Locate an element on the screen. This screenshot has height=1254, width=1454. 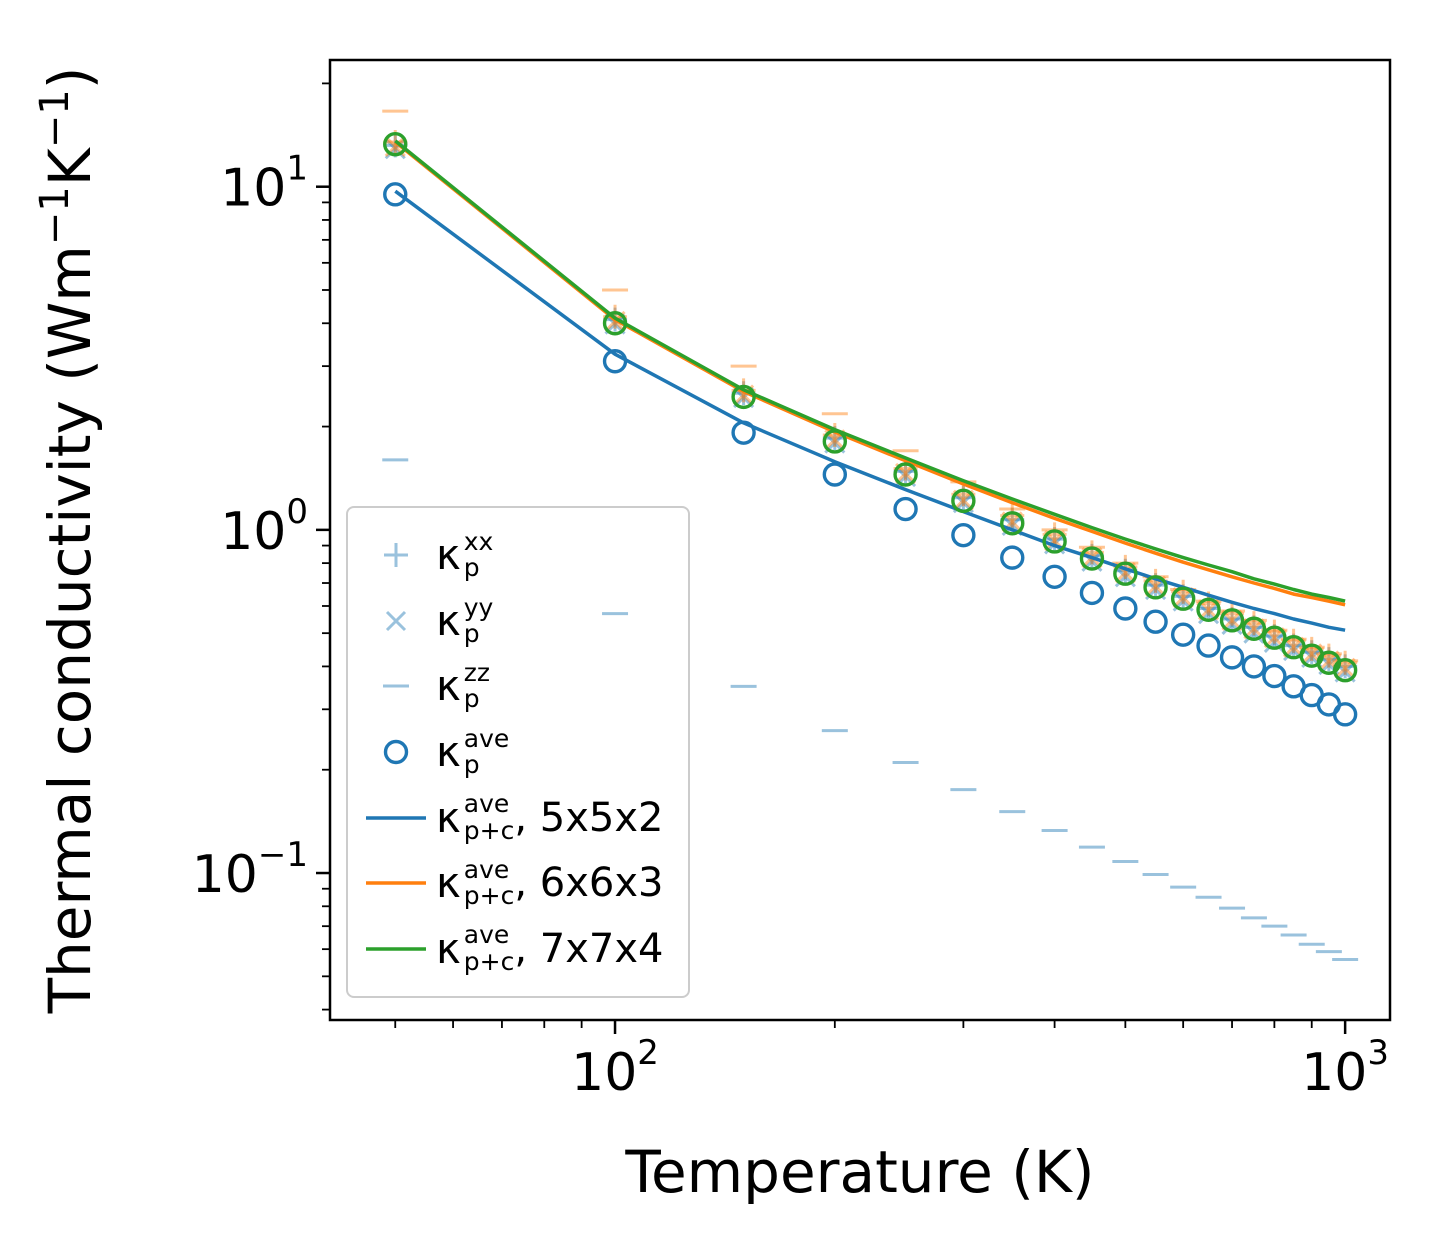
hline-marker-icon is located at coordinates (396, 686).